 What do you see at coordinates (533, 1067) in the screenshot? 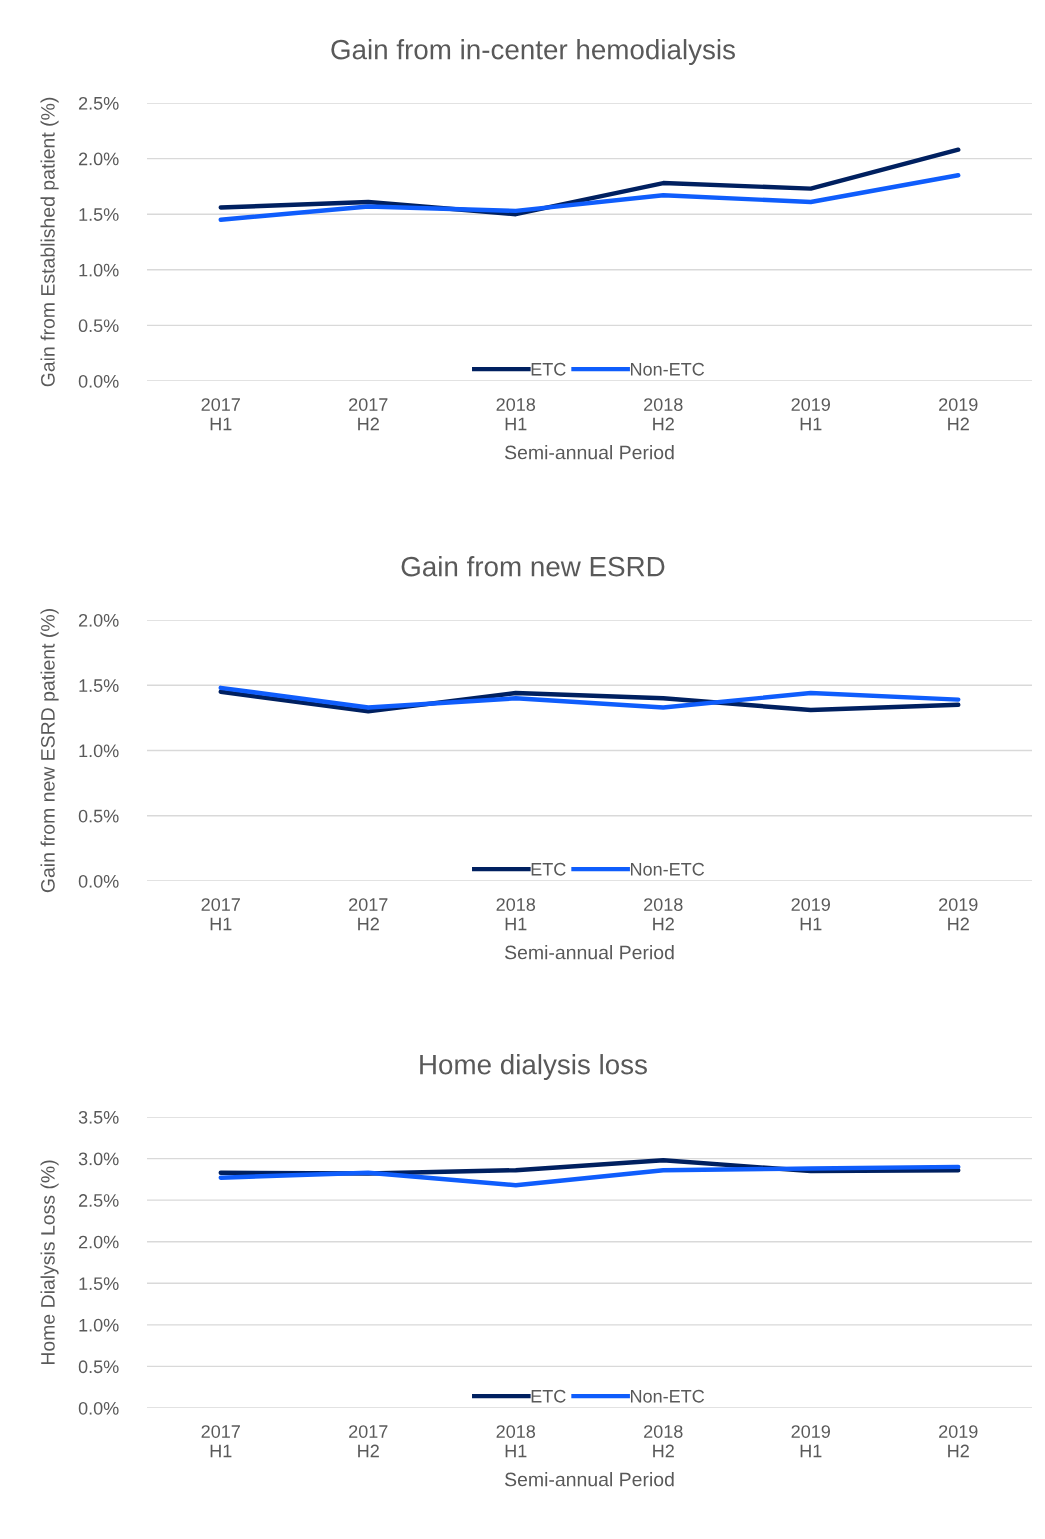
I see `chart-title: Home dialysis loss` at bounding box center [533, 1067].